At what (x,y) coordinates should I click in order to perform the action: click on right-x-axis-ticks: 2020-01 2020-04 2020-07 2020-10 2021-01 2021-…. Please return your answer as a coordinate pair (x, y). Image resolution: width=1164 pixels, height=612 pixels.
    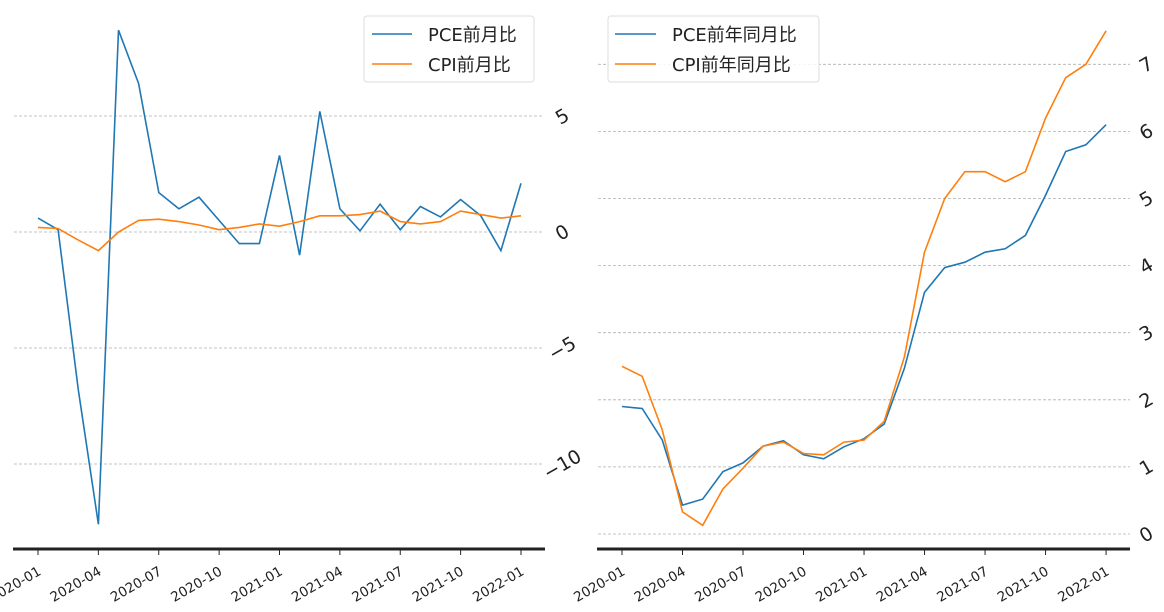
    Looking at the image, I should click on (841, 578).